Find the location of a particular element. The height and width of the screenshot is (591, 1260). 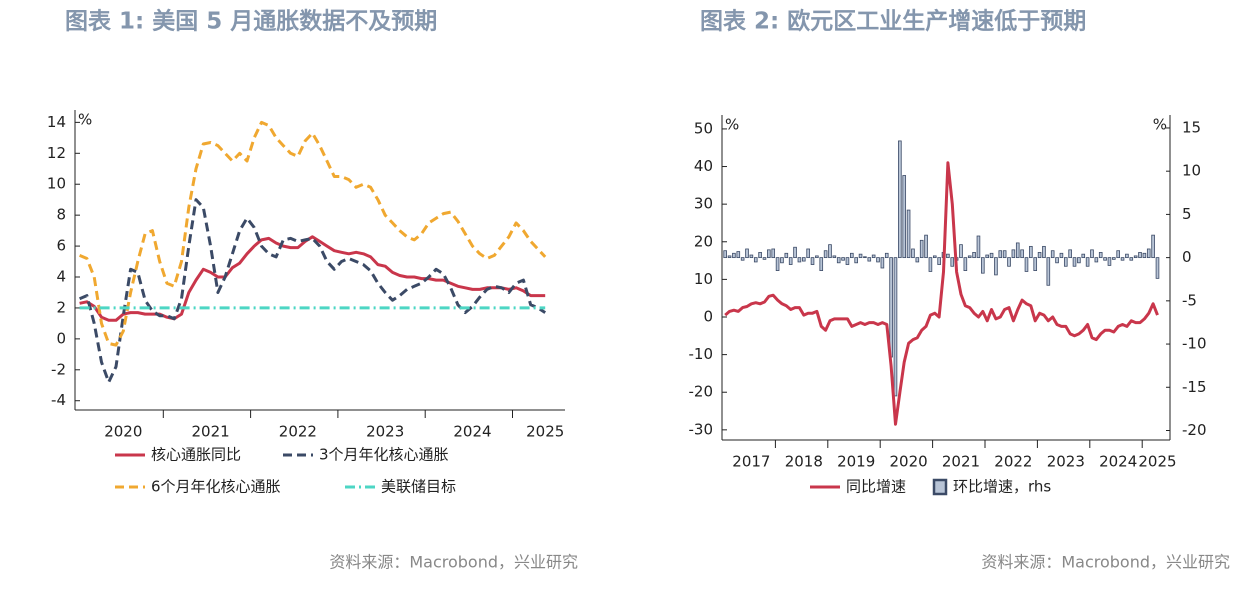

x-tick-label: 2018 is located at coordinates (804, 462).